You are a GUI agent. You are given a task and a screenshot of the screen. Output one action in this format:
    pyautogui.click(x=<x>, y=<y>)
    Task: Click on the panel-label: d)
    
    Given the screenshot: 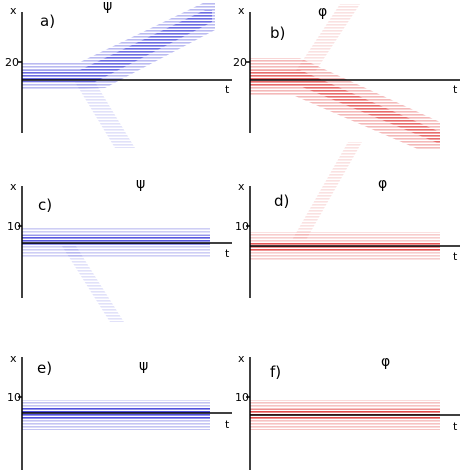 What is the action you would take?
    pyautogui.click(x=281, y=201)
    